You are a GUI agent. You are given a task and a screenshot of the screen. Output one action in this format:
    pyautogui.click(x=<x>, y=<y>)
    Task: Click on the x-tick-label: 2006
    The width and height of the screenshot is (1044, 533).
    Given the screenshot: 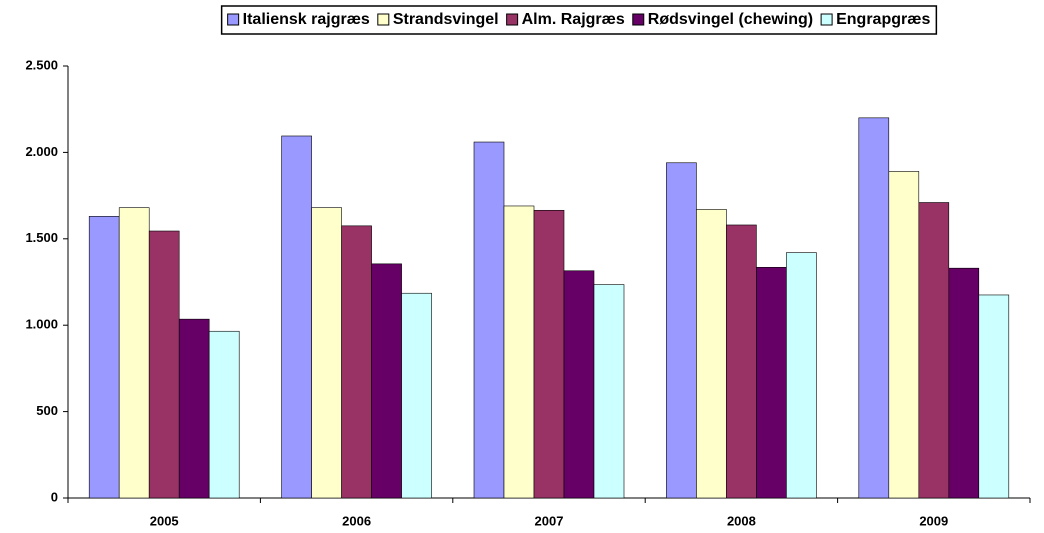 What is the action you would take?
    pyautogui.click(x=356, y=520)
    